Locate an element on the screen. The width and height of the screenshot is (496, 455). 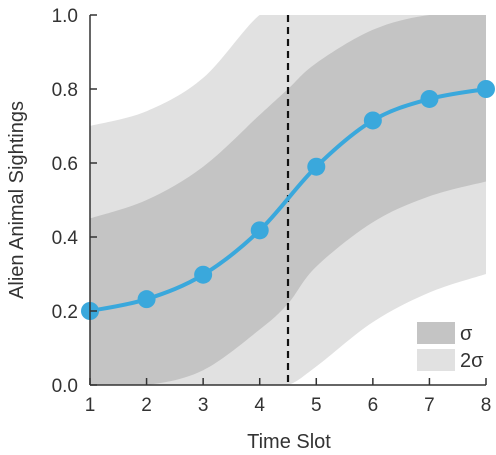
x-tick-label: 1 is located at coordinates (90, 405).